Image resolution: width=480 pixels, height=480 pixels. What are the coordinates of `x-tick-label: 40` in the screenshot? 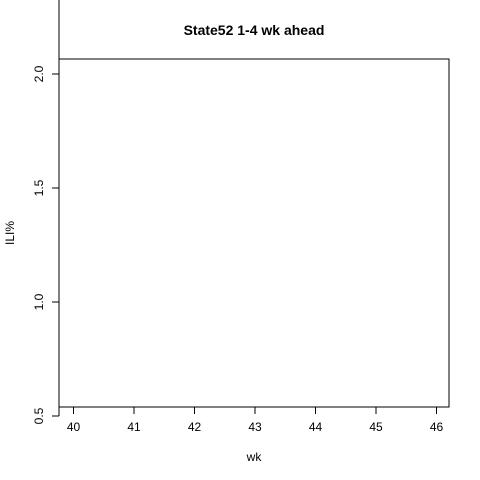 It's located at (74, 427).